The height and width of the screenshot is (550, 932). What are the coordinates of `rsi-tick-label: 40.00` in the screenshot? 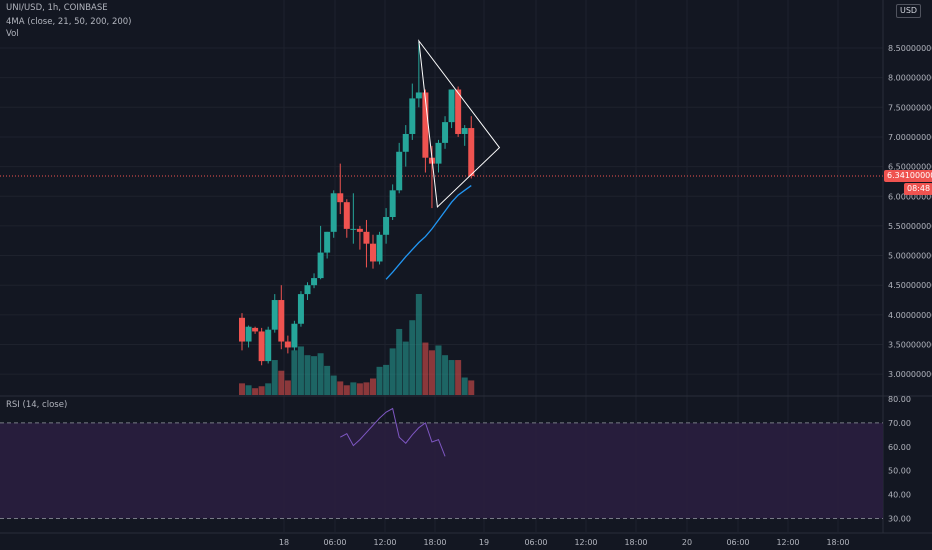 It's located at (899, 495).